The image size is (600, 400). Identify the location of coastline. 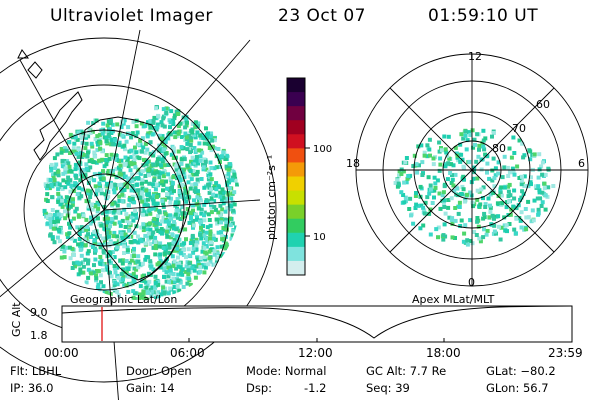
(135, 198).